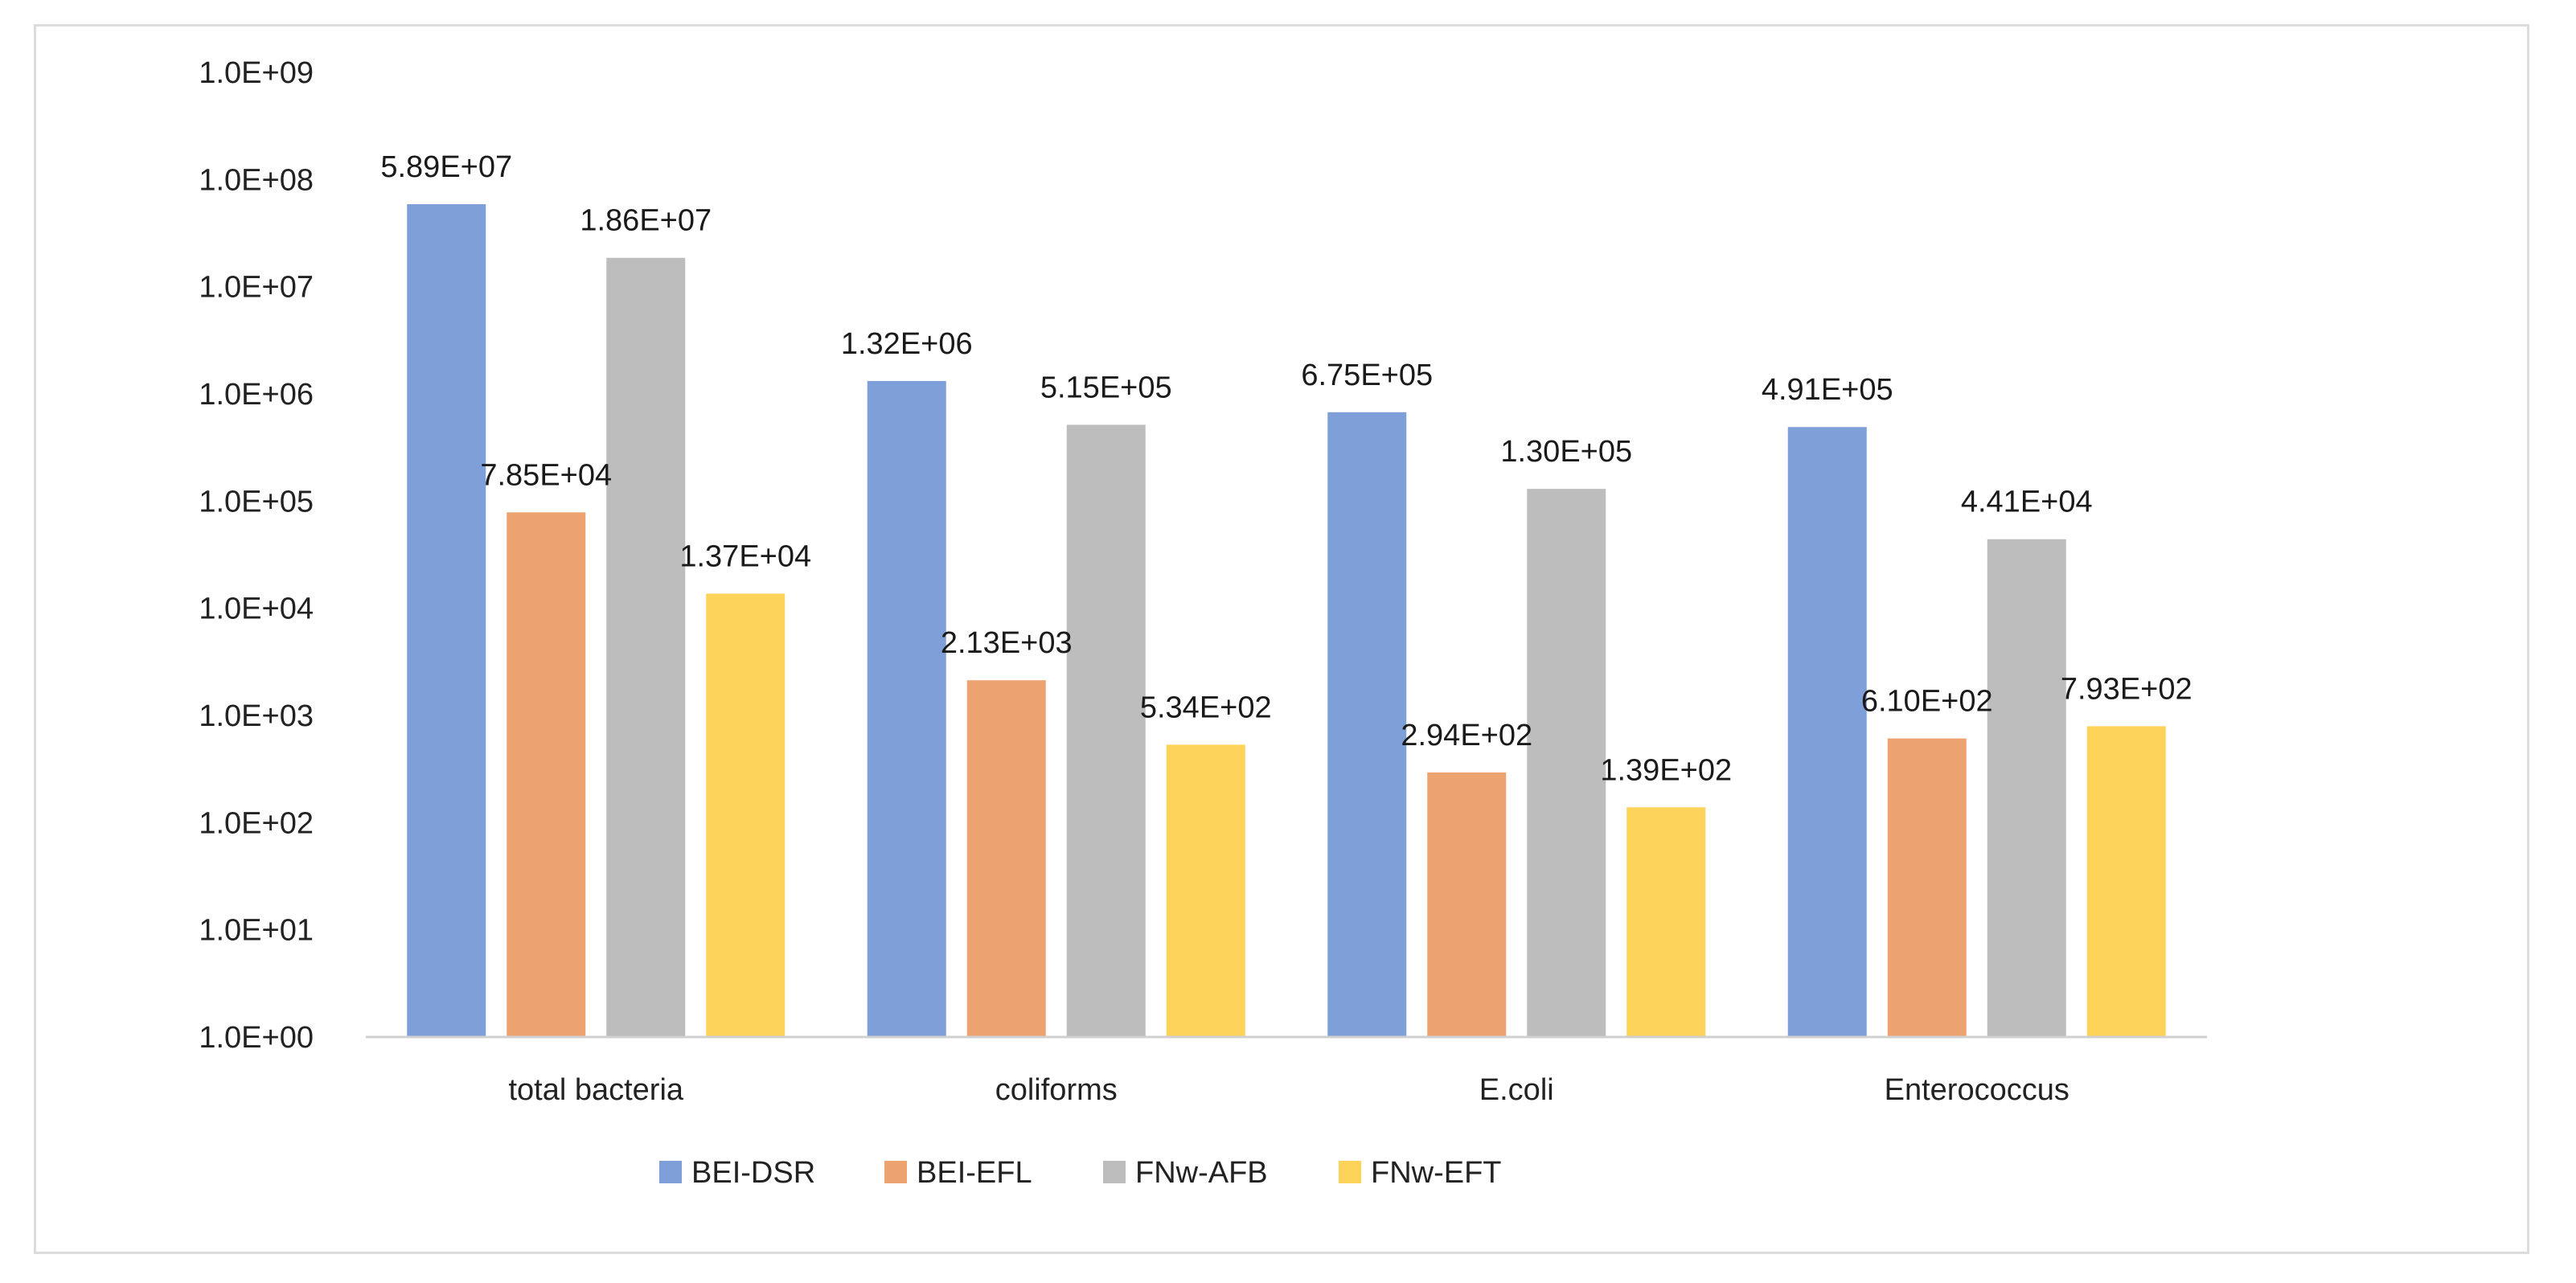 The height and width of the screenshot is (1283, 2576). Describe the element at coordinates (1827, 732) in the screenshot. I see `bar-bei-dsr-enterococcus` at that location.